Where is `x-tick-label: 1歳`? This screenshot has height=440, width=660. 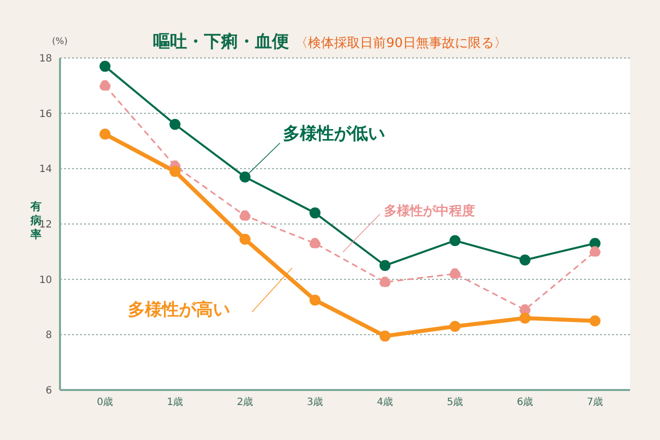
x-tick-label: 1歳 is located at coordinates (175, 402).